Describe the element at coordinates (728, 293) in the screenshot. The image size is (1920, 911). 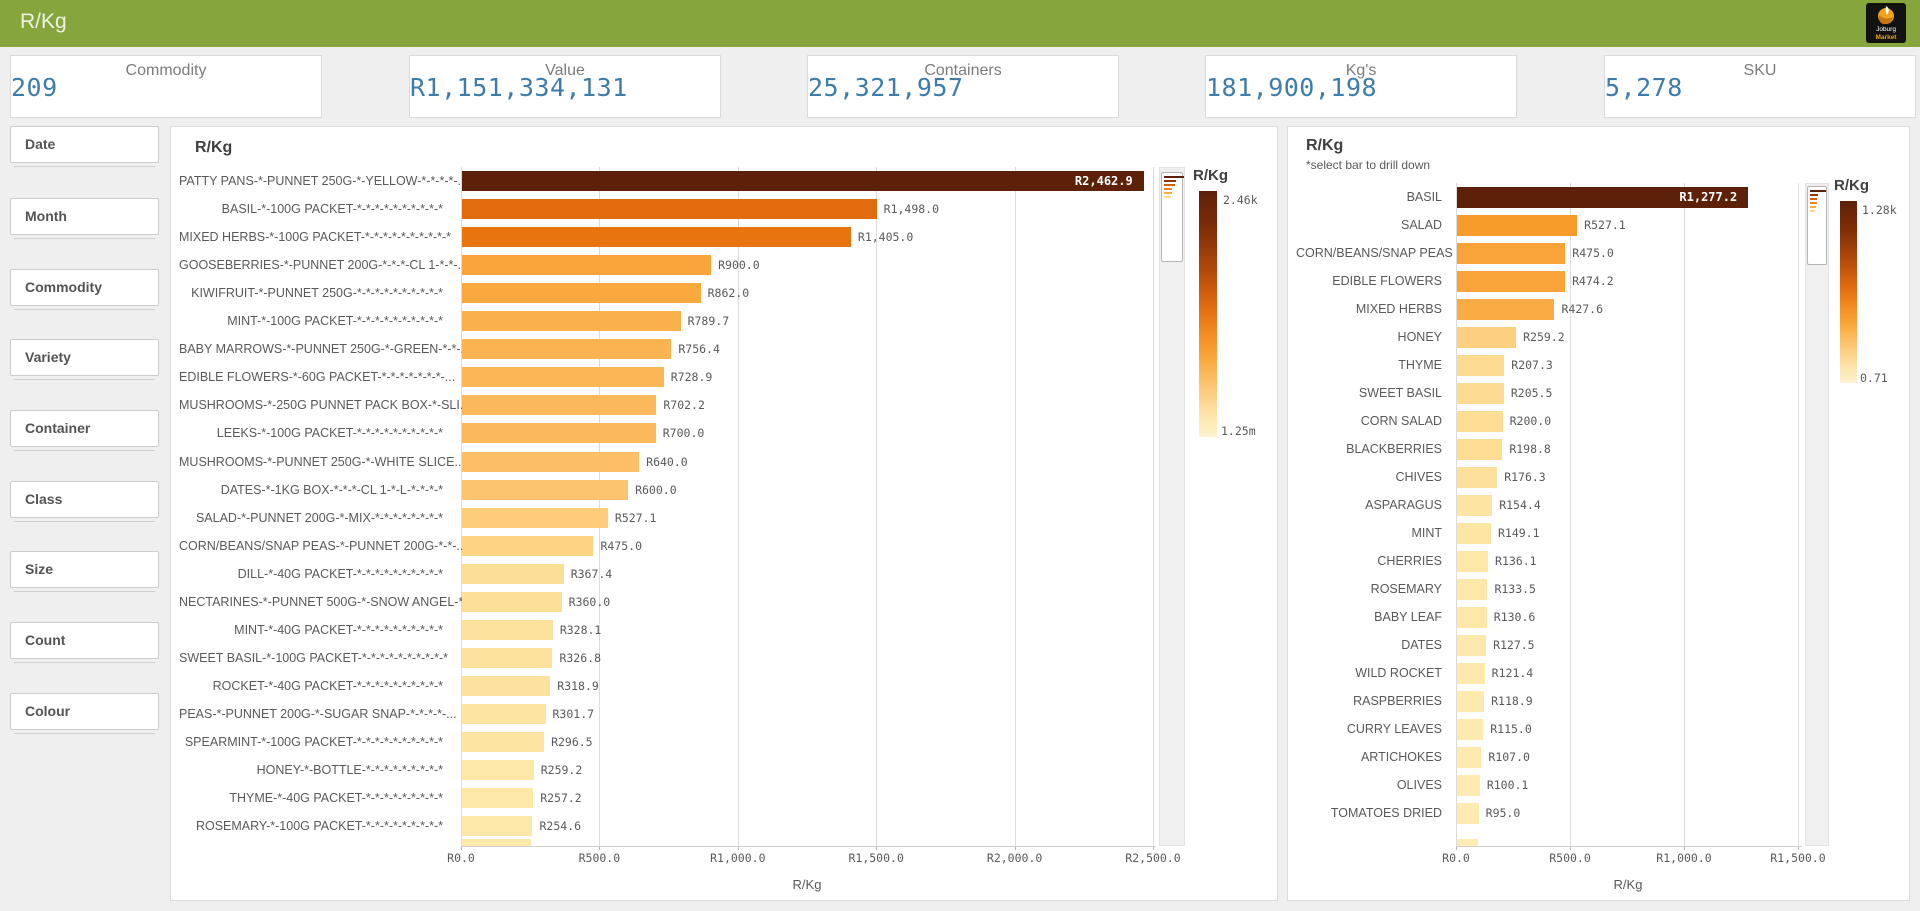
I see `value-label: R862.0` at that location.